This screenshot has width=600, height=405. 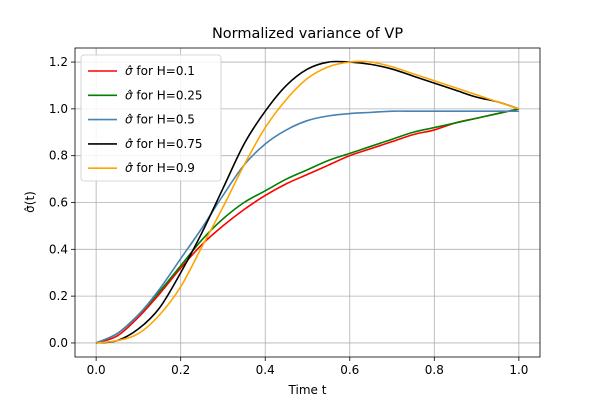 I want to click on y-tick-label: 1.0, so click(x=58, y=109).